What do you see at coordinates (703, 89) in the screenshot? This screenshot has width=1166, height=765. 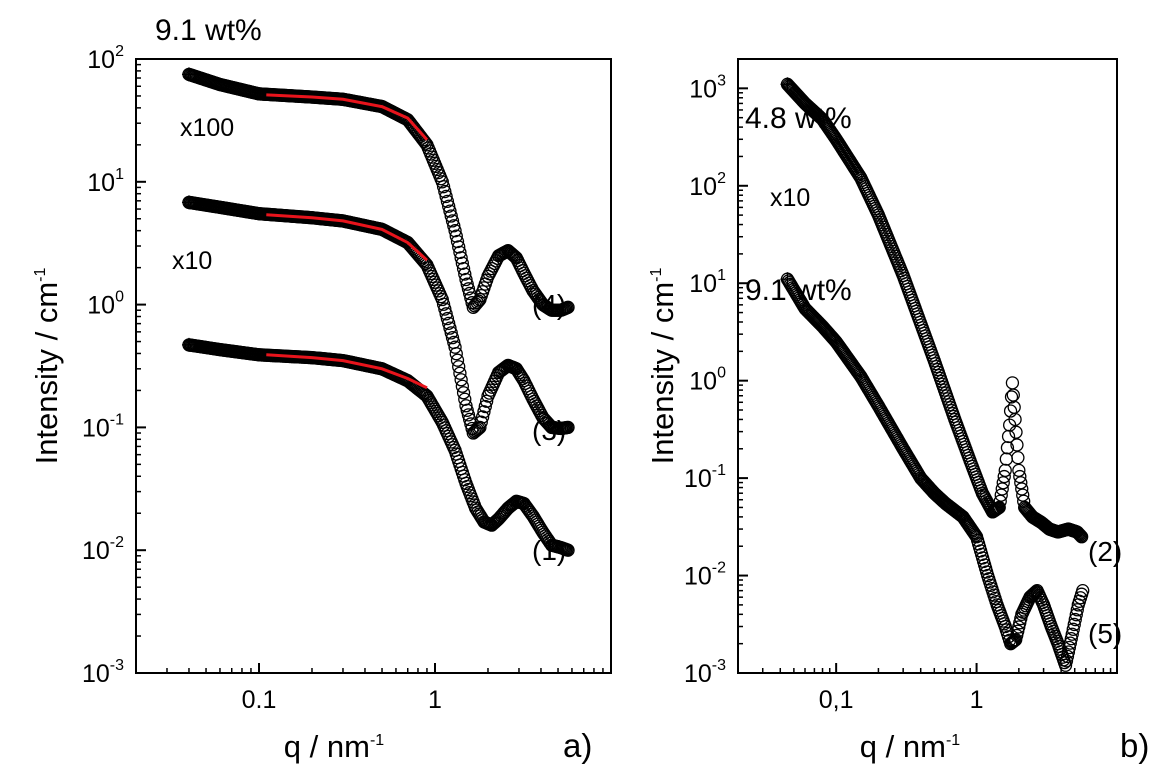 I see `b-ytick-base-6: 10` at bounding box center [703, 89].